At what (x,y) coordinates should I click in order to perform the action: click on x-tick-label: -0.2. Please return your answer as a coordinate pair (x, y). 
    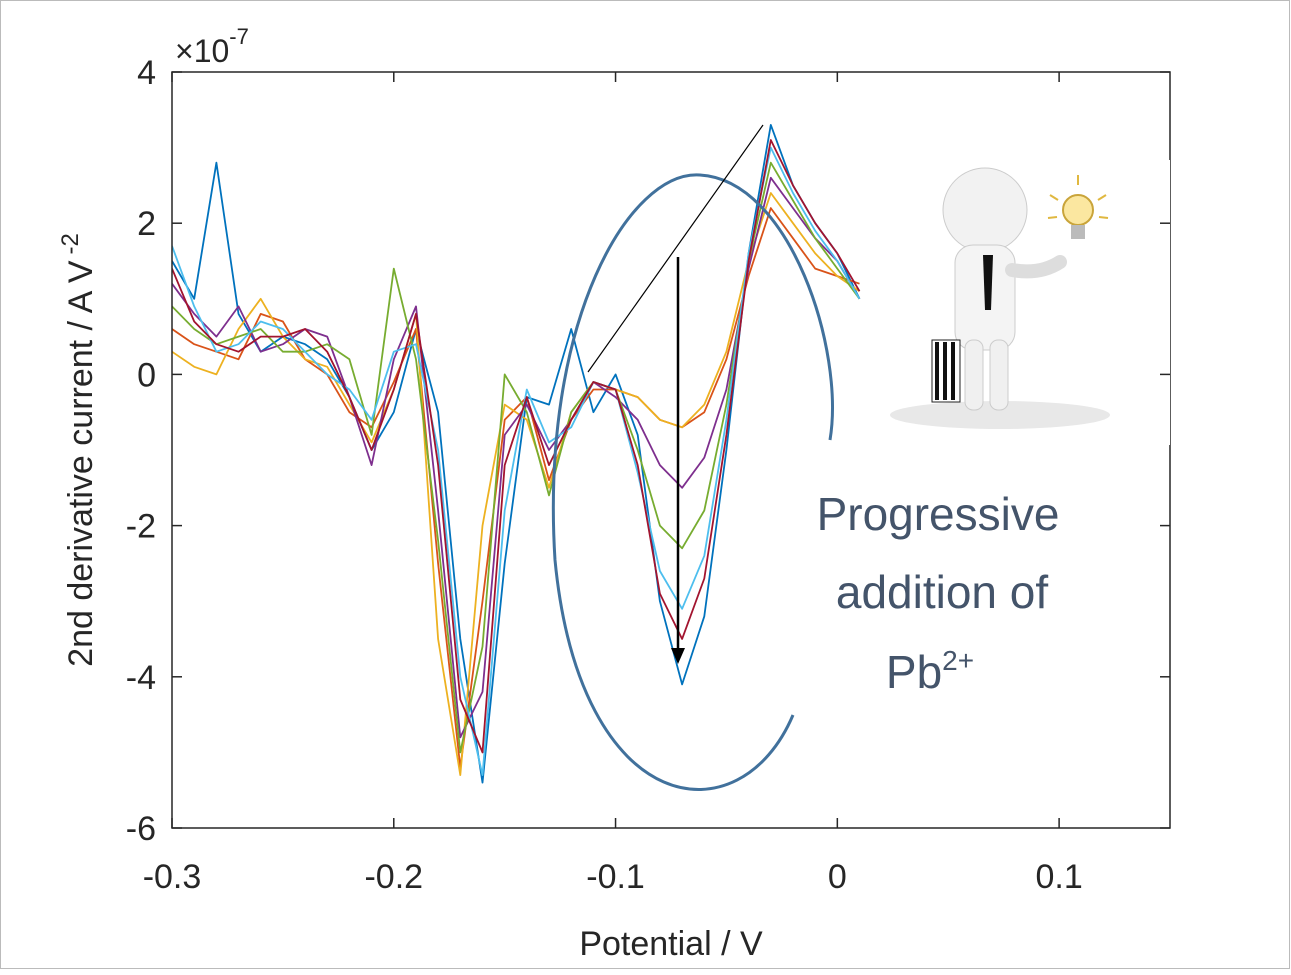
    Looking at the image, I should click on (393, 877).